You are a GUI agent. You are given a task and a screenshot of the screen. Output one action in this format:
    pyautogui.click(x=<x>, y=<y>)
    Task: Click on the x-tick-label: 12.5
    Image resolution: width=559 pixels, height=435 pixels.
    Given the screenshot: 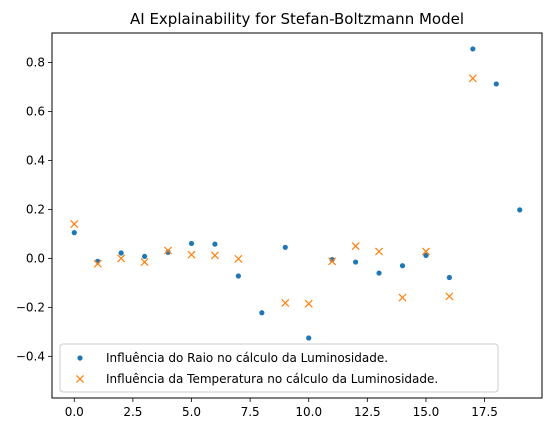 What is the action you would take?
    pyautogui.click(x=367, y=412)
    